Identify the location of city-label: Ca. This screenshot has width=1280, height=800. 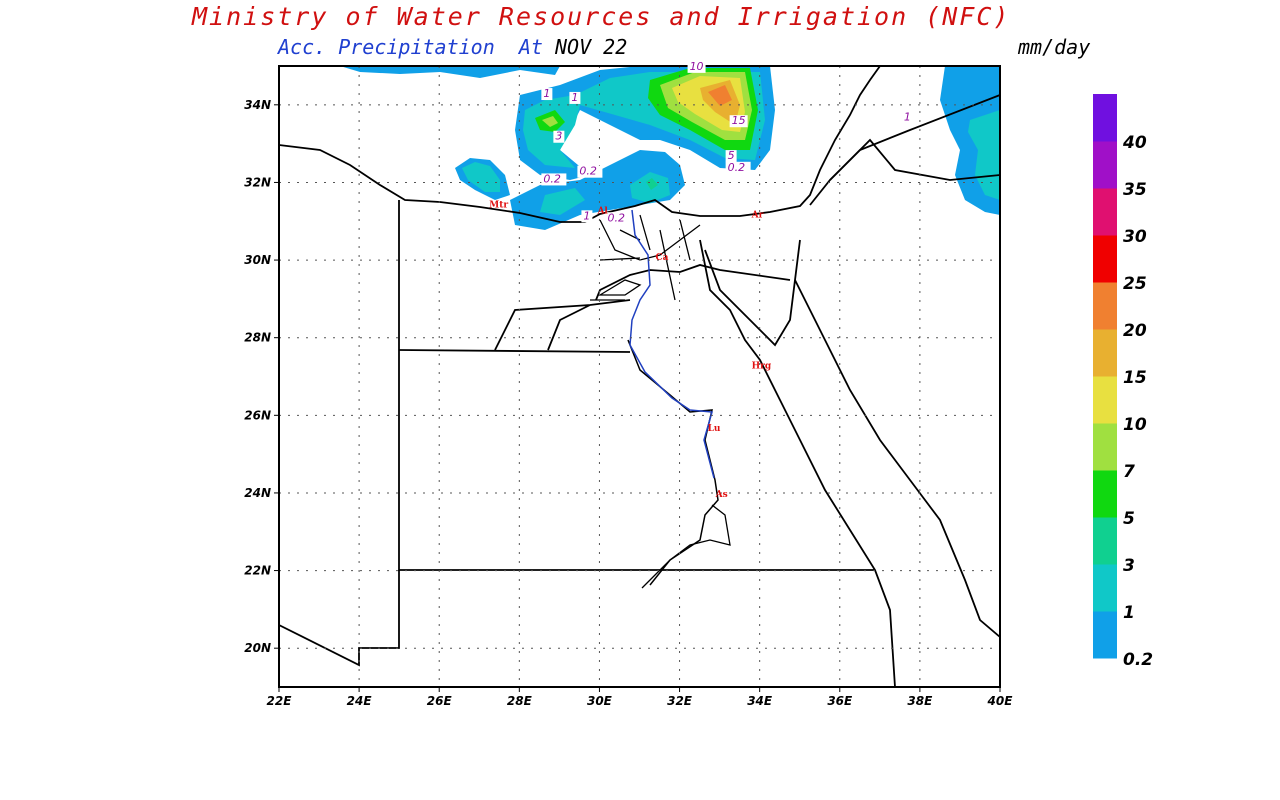
(662, 258).